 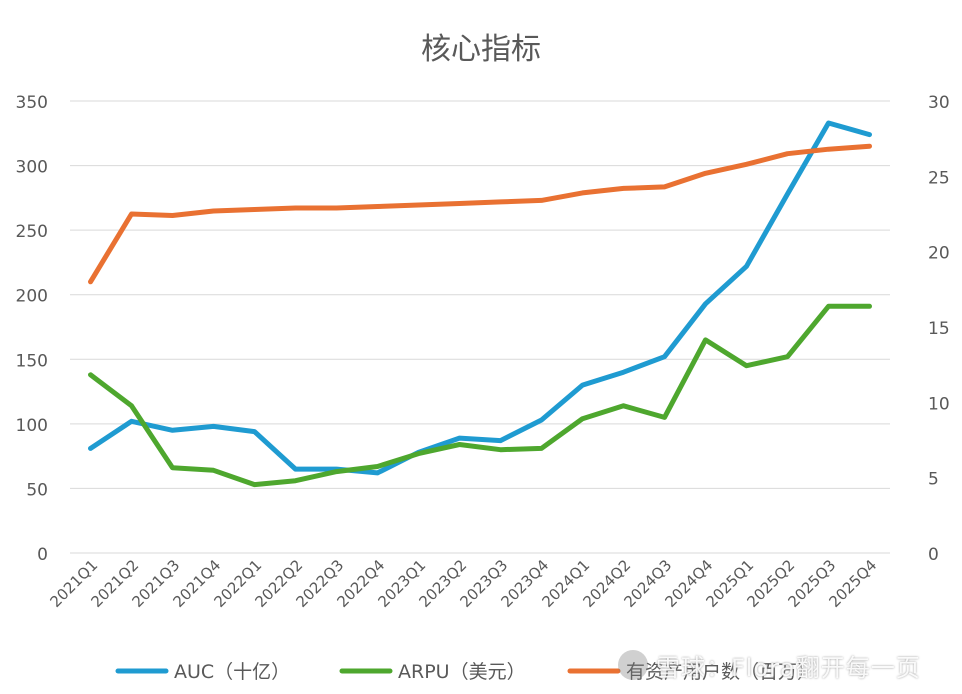 I want to click on y-right-tick-label: 20, so click(x=939, y=254).